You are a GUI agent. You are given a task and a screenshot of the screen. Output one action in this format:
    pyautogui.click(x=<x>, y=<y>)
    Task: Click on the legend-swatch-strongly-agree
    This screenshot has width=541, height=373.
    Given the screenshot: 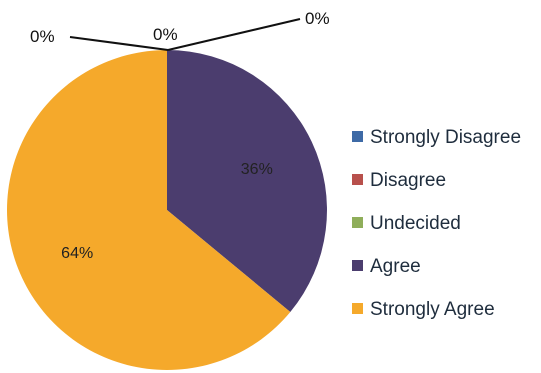 What is the action you would take?
    pyautogui.click(x=357, y=308)
    